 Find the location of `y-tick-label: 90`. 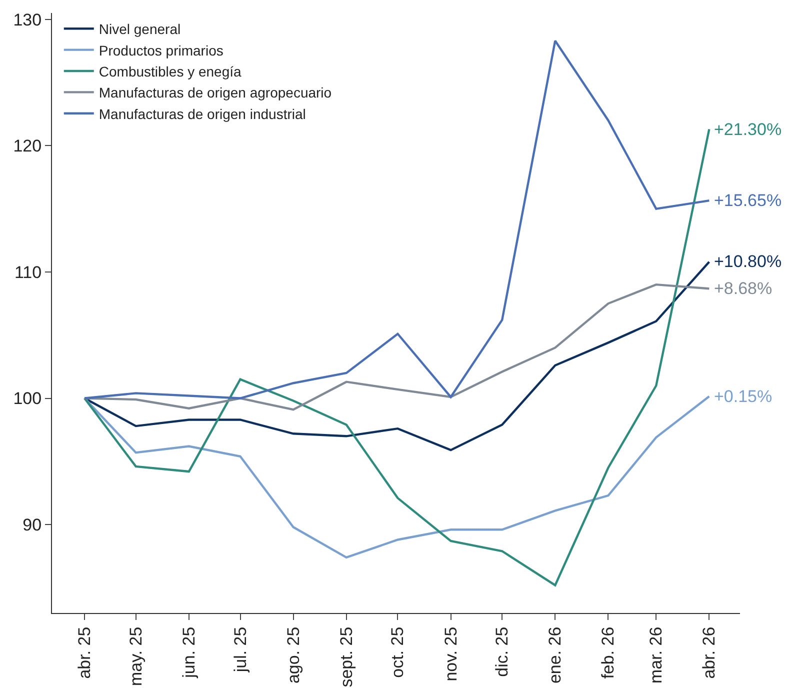

y-tick-label: 90 is located at coordinates (32, 525).